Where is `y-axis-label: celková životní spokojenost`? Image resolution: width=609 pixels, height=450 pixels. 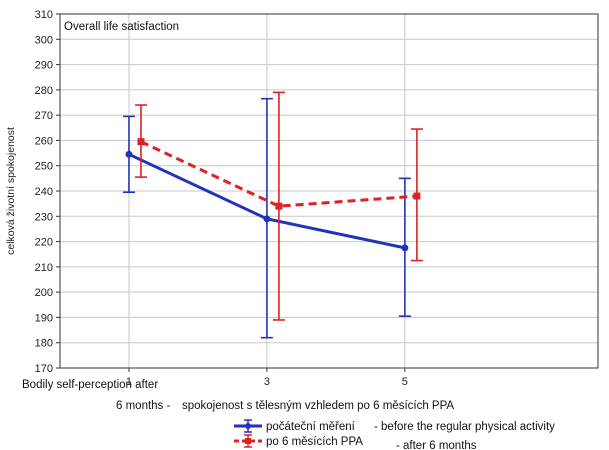 y-axis-label: celková životní spokojenost is located at coordinates (11, 191).